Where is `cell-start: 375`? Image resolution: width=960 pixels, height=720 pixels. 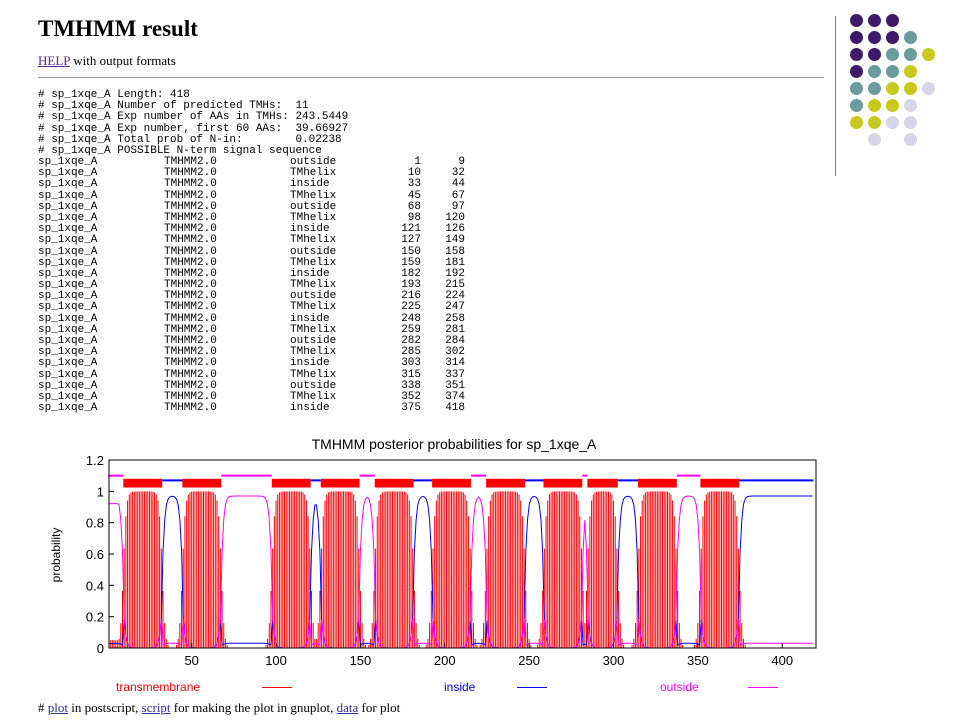 cell-start: 375 is located at coordinates (411, 408).